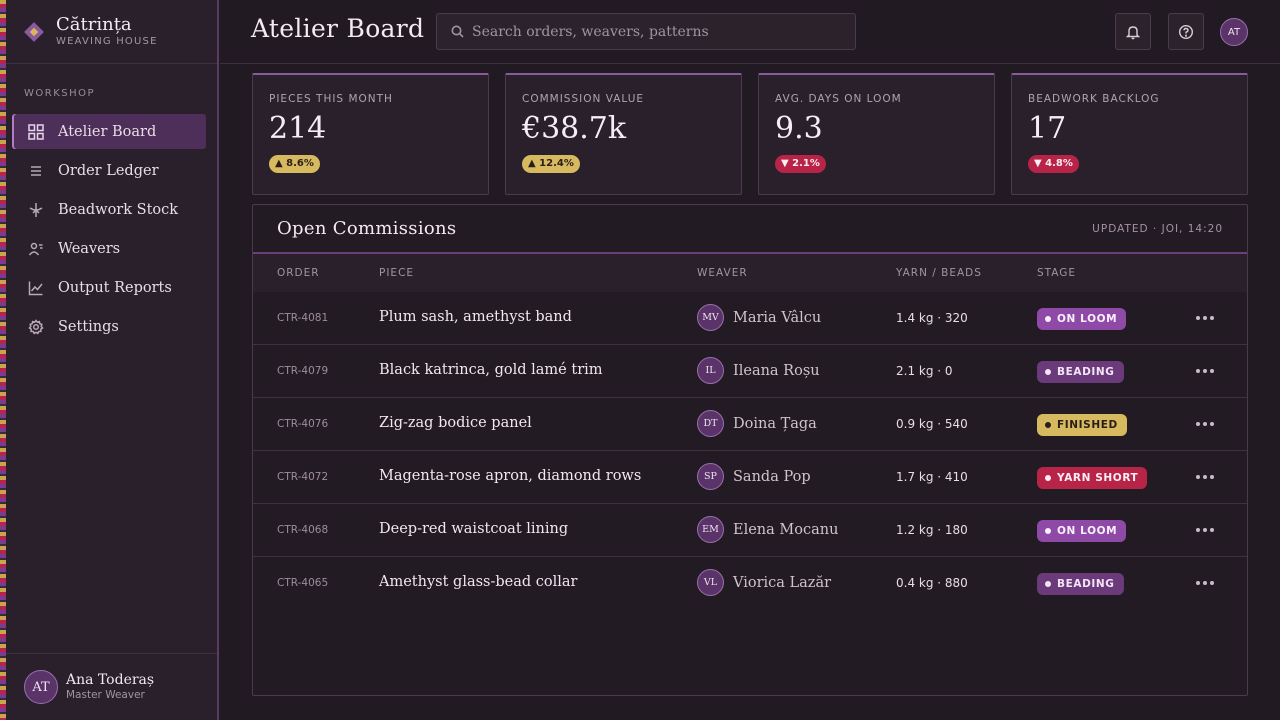  What do you see at coordinates (491, 370) in the screenshot?
I see `piece-name: Black katrinca, gold lamé trim` at bounding box center [491, 370].